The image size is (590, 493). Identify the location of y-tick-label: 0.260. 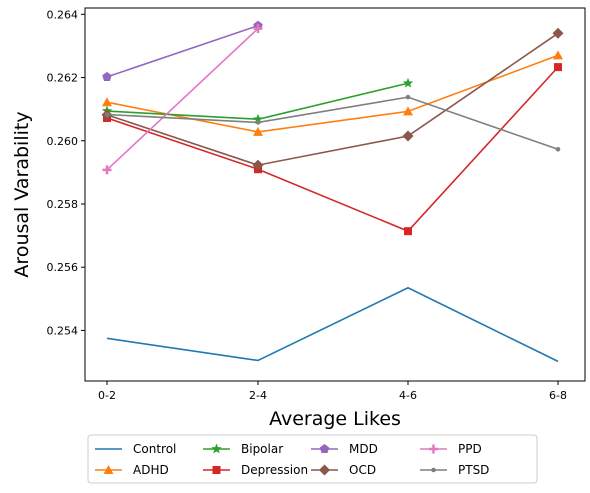
(63, 141).